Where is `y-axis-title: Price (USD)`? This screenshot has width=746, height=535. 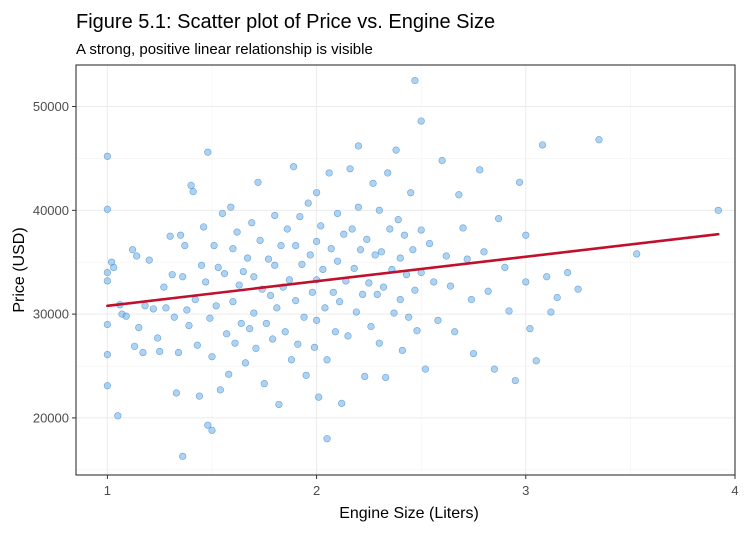 y-axis-title: Price (USD) is located at coordinates (19, 269).